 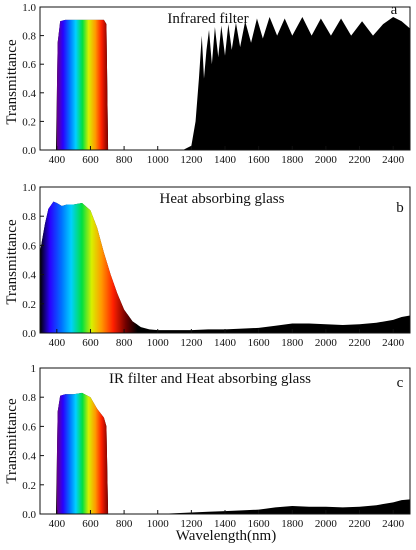 What do you see at coordinates (29, 398) in the screenshot?
I see `panel-c-ytick-label: 0.8` at bounding box center [29, 398].